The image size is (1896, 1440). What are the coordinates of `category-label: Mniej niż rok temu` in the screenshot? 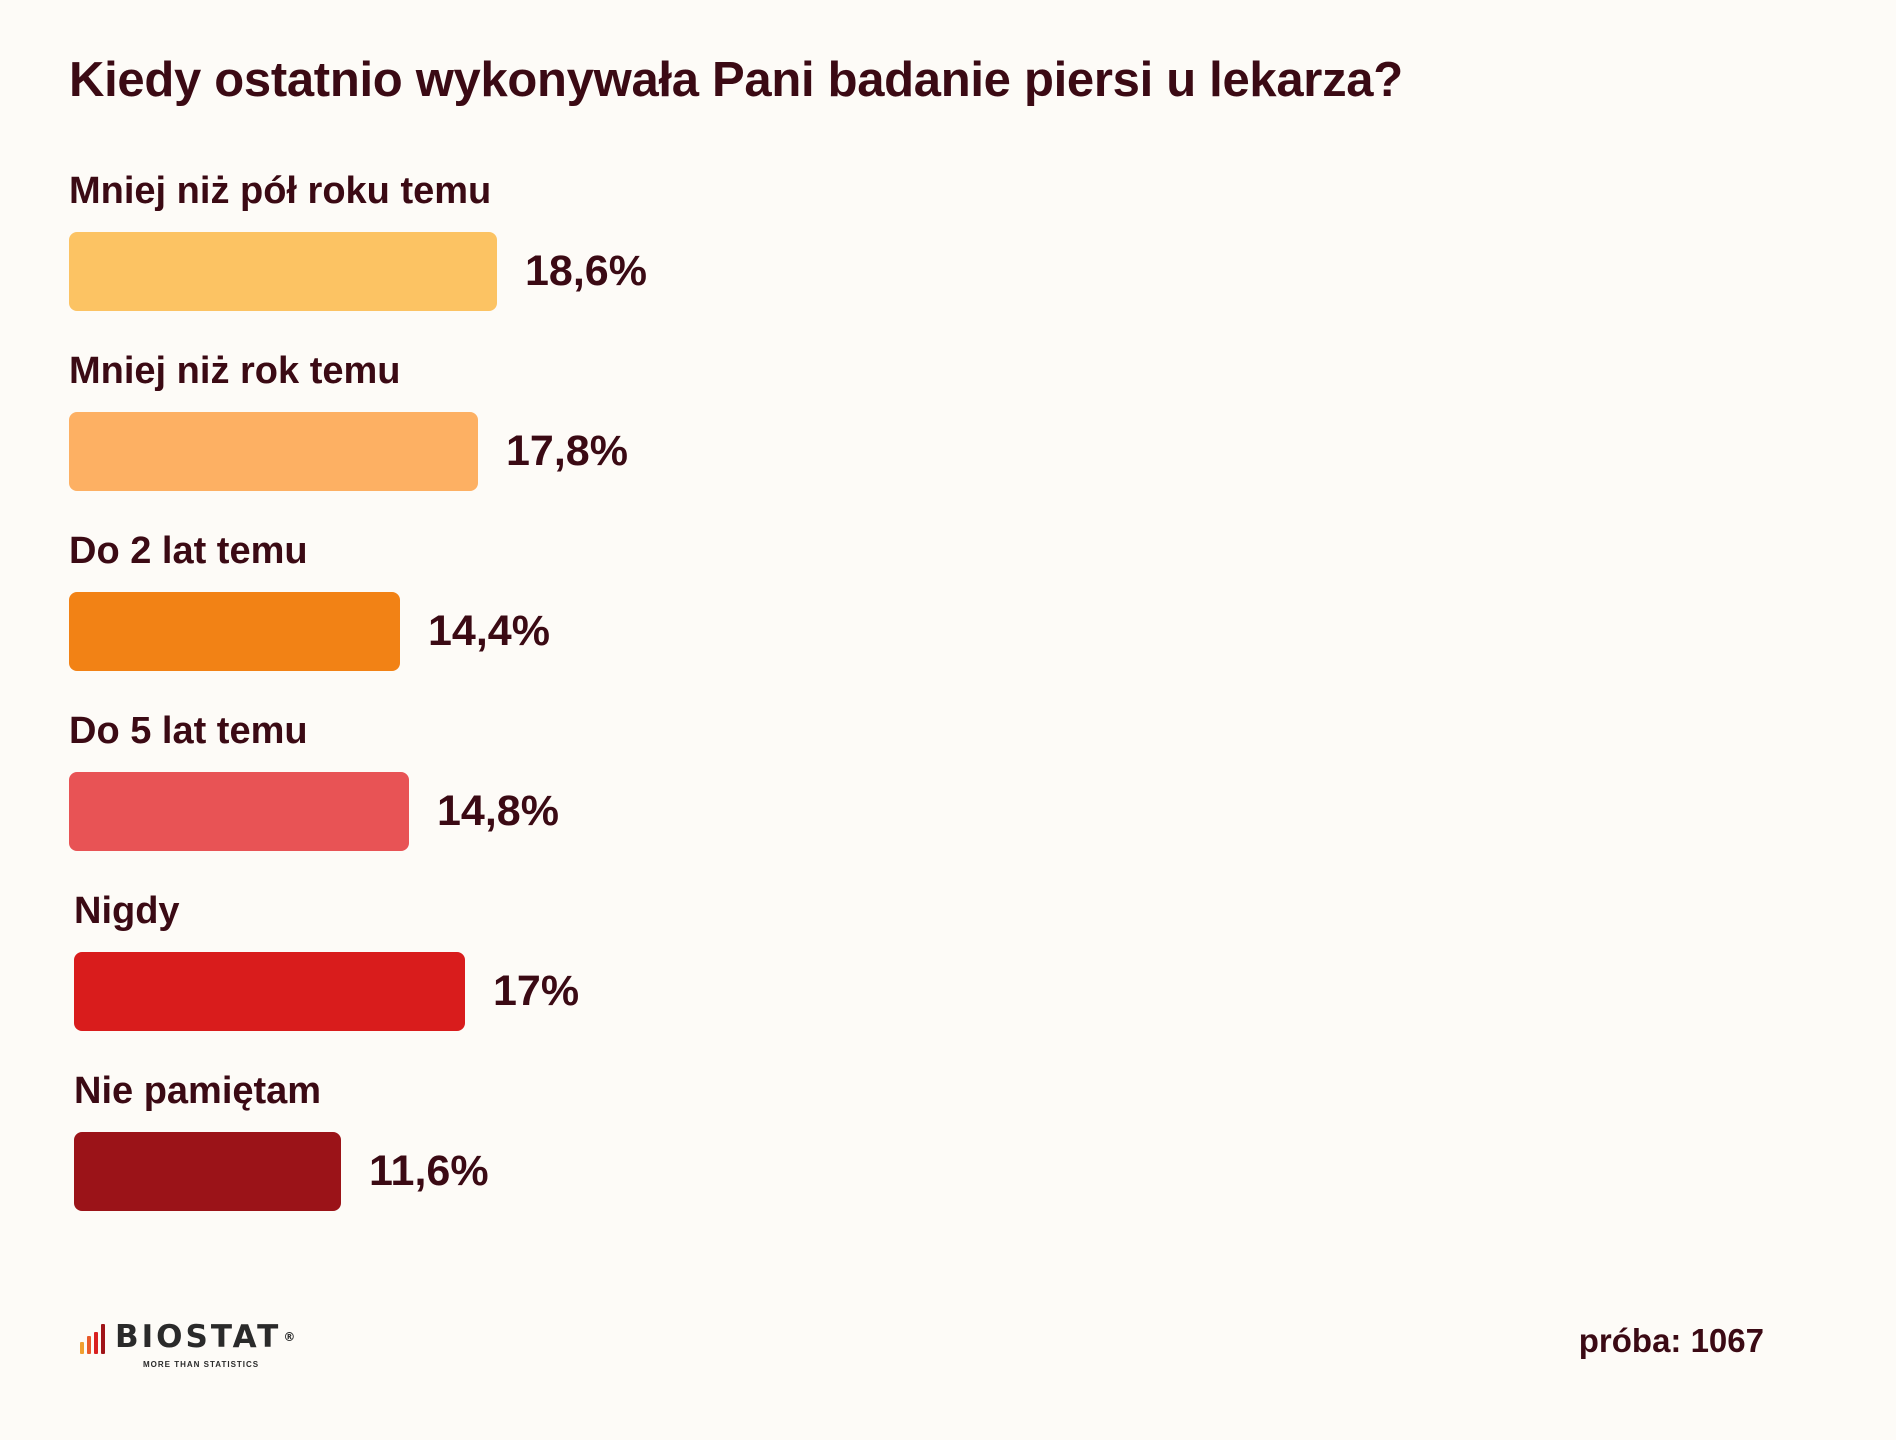 It's located at (235, 371).